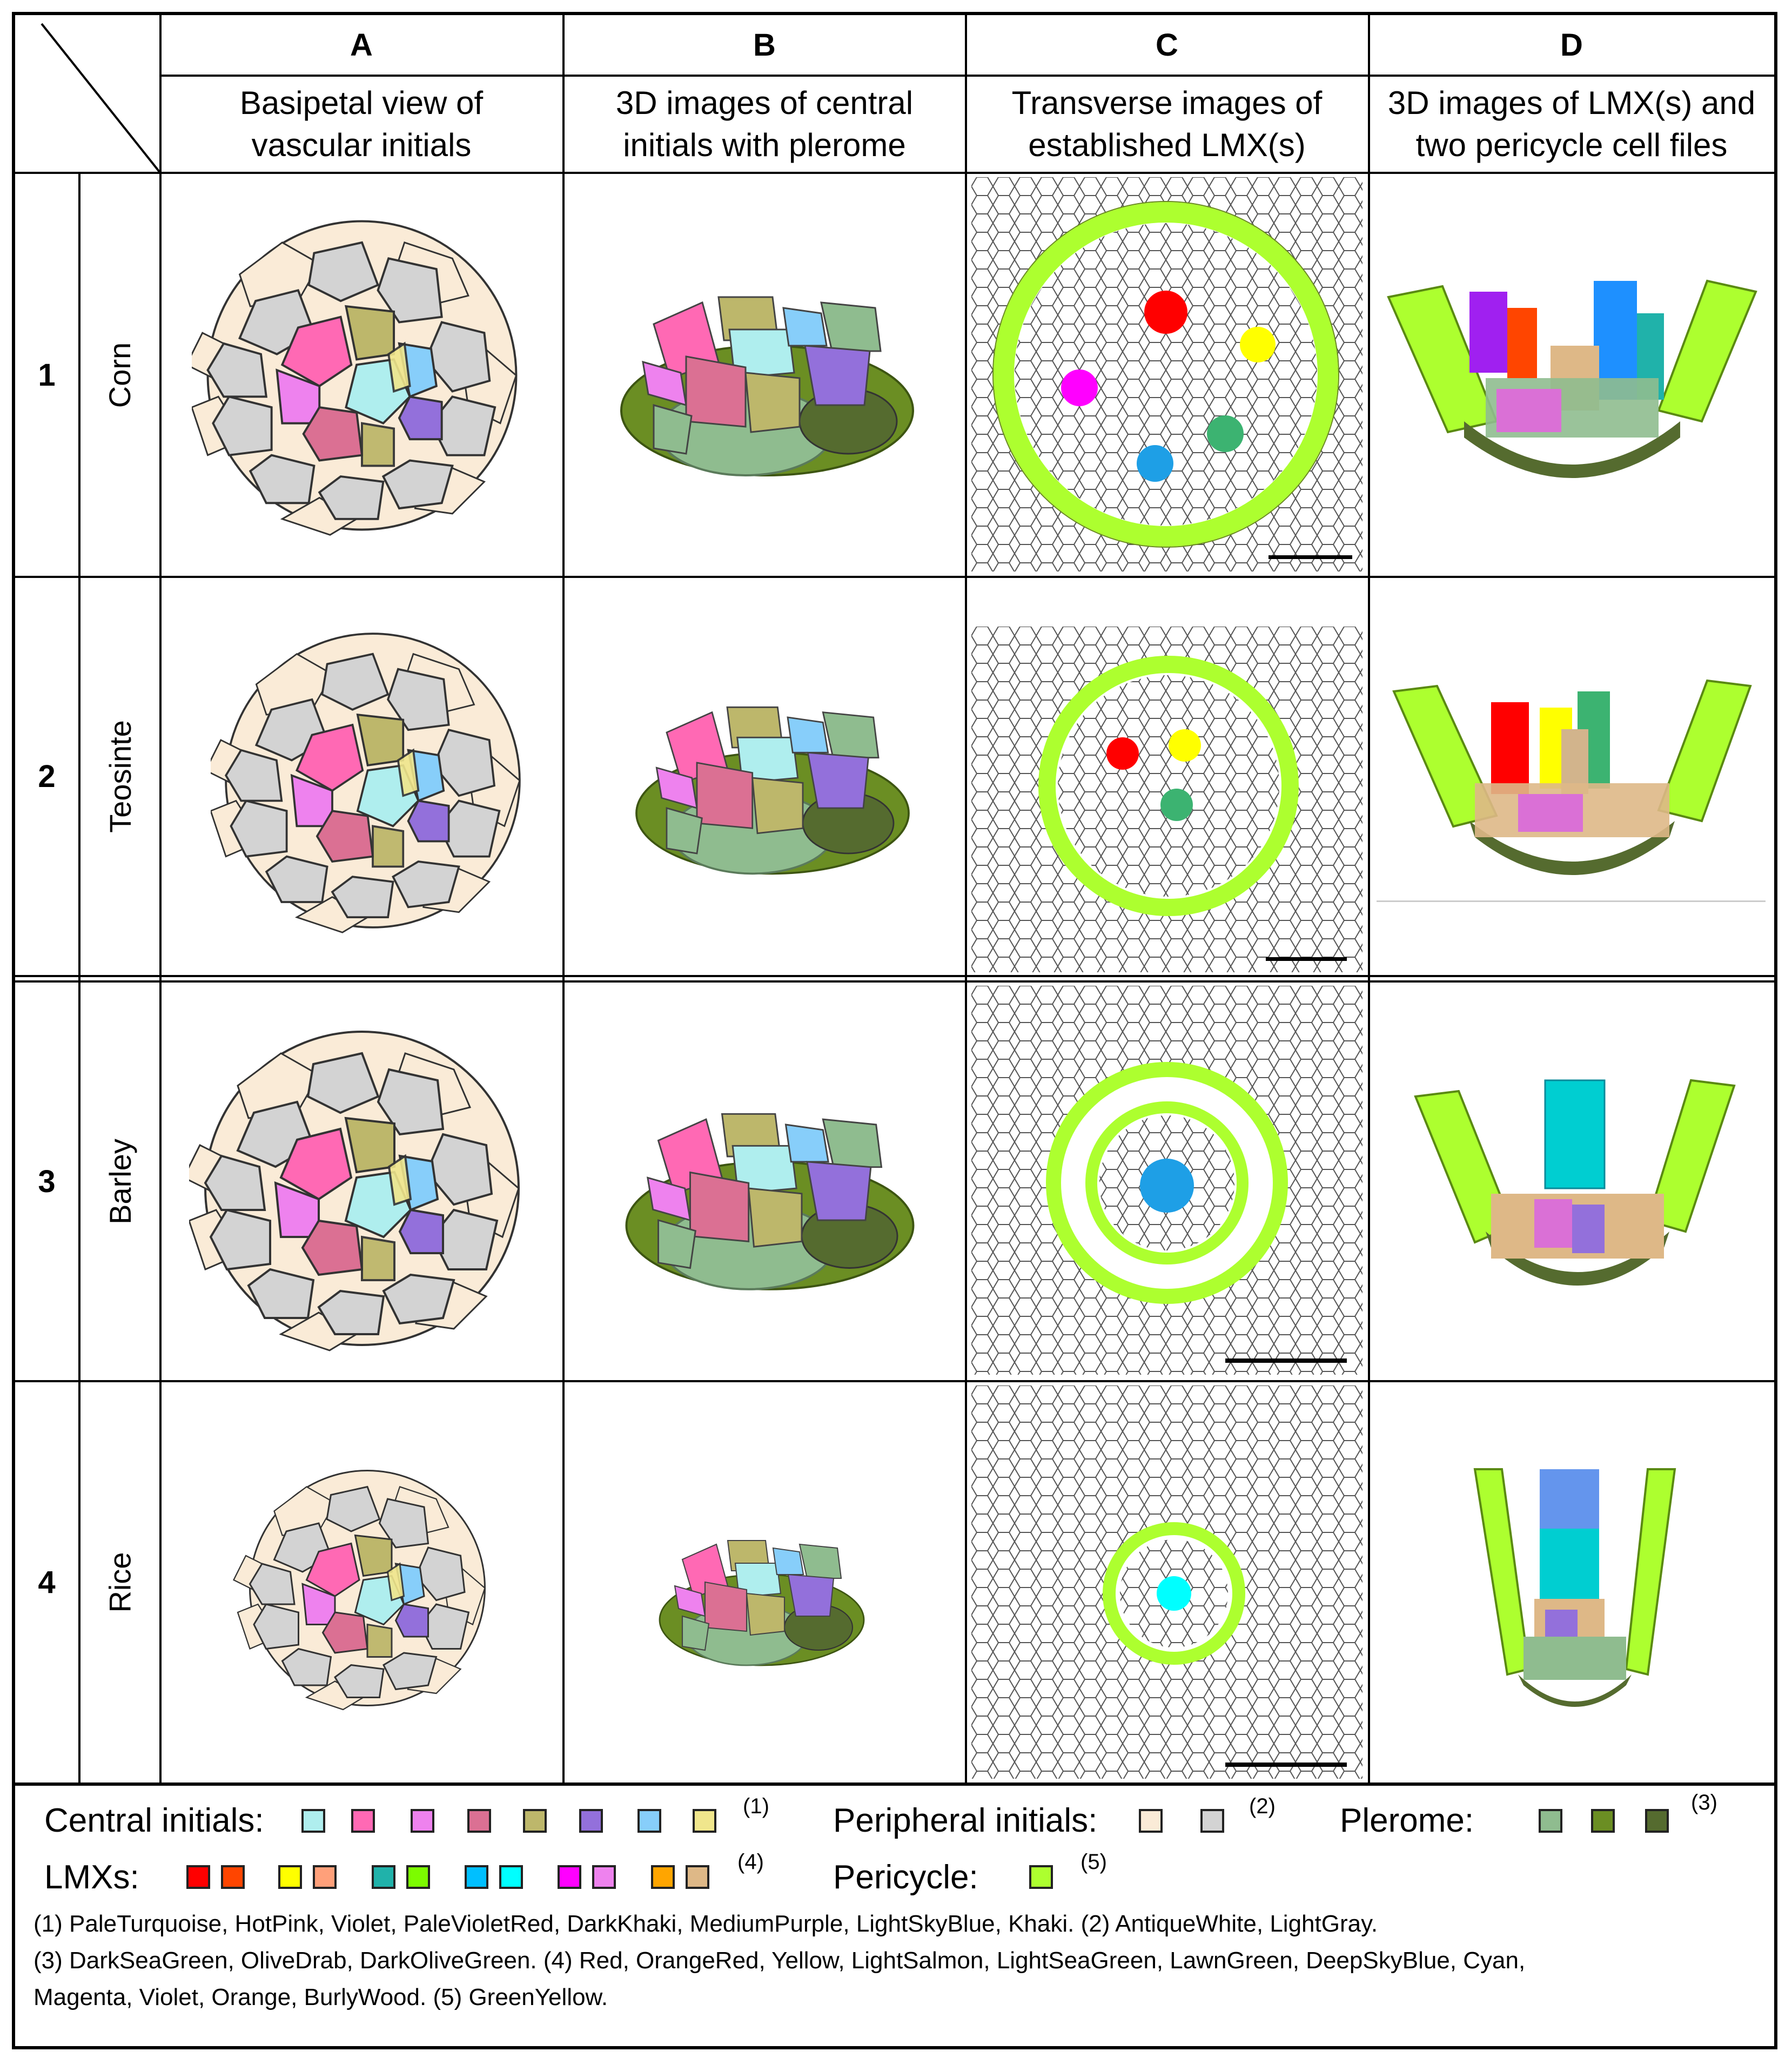  Describe the element at coordinates (767, 386) in the screenshot. I see `panel-1b-image` at that location.